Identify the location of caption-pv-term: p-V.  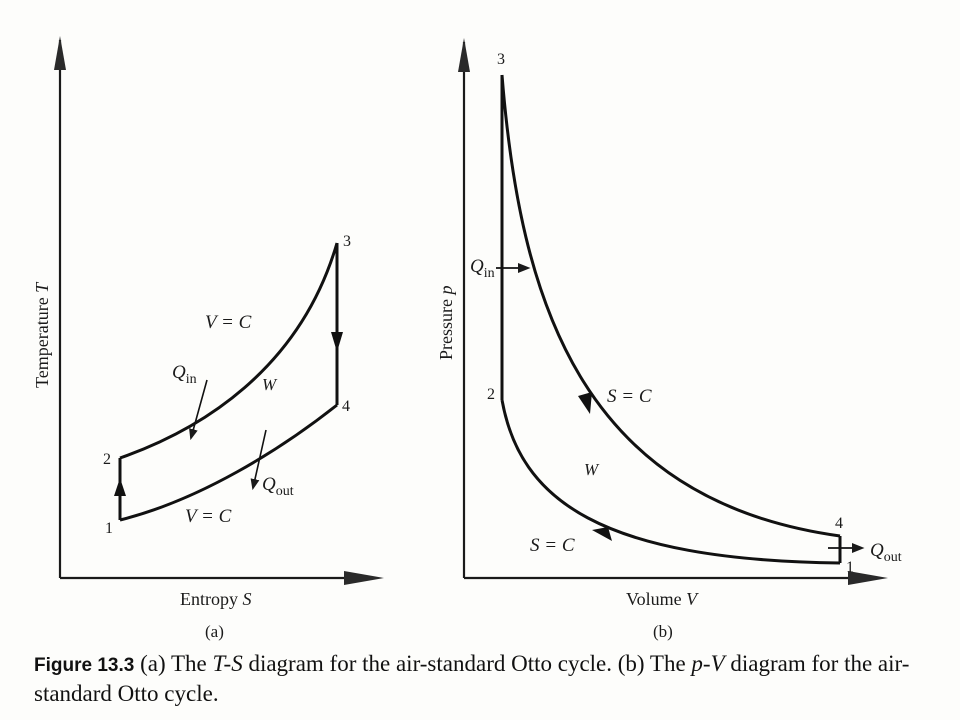
(708, 663).